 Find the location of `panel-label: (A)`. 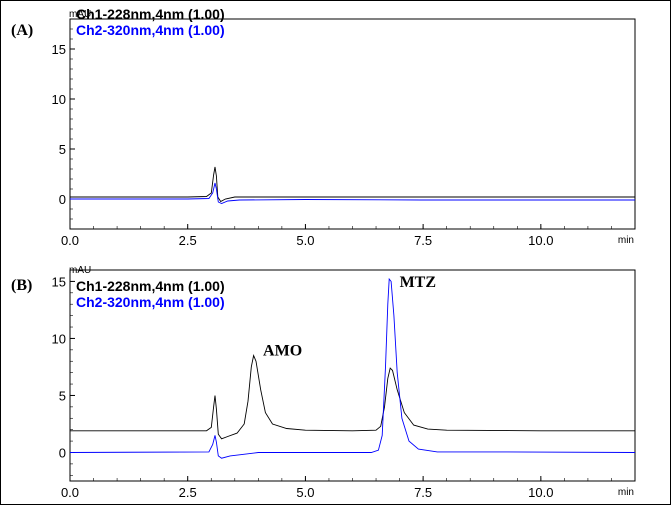

panel-label: (A) is located at coordinates (22, 30).